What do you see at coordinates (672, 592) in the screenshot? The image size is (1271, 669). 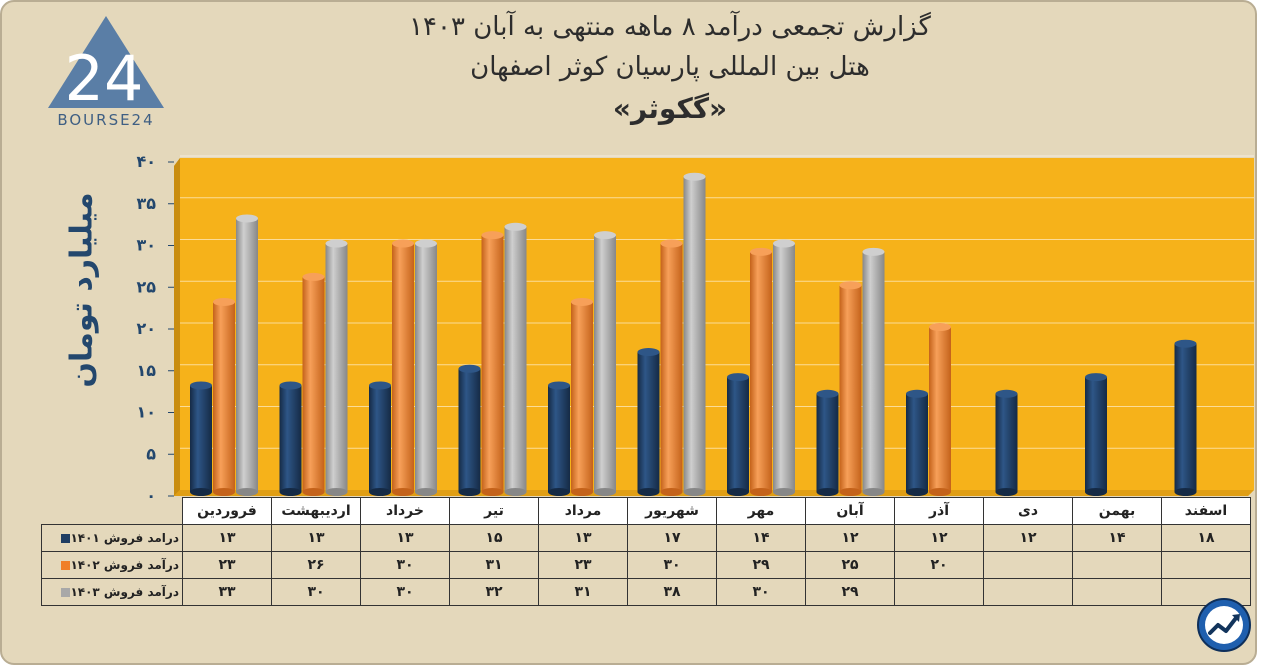 I see `data-cell: ۳۸` at bounding box center [672, 592].